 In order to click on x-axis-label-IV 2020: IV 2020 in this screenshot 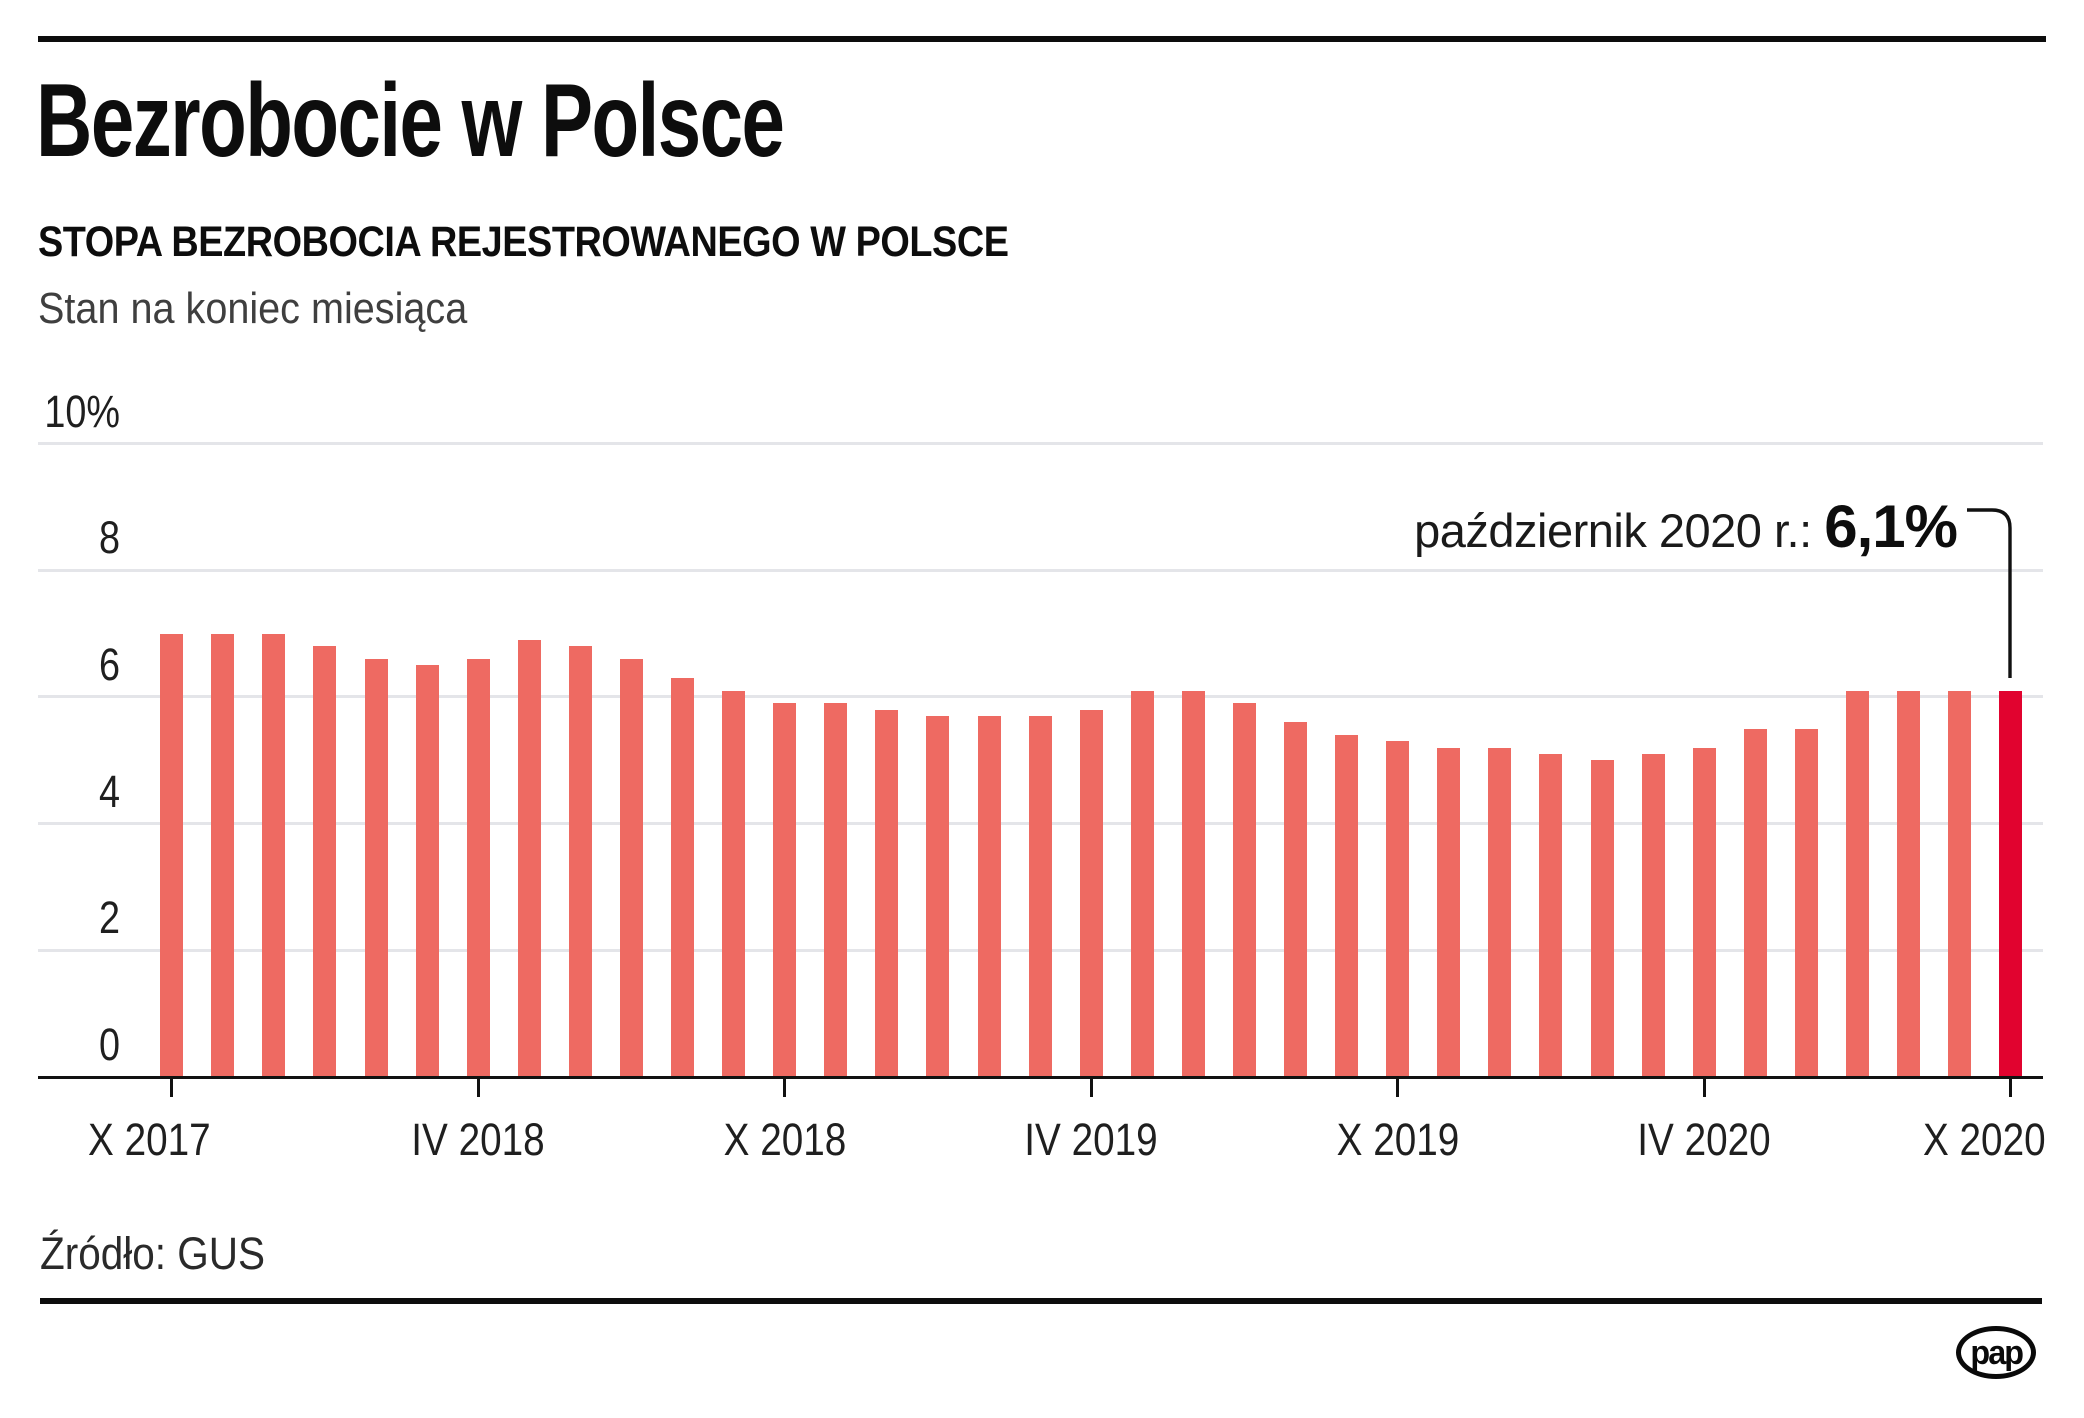, I will do `click(1704, 1139)`.